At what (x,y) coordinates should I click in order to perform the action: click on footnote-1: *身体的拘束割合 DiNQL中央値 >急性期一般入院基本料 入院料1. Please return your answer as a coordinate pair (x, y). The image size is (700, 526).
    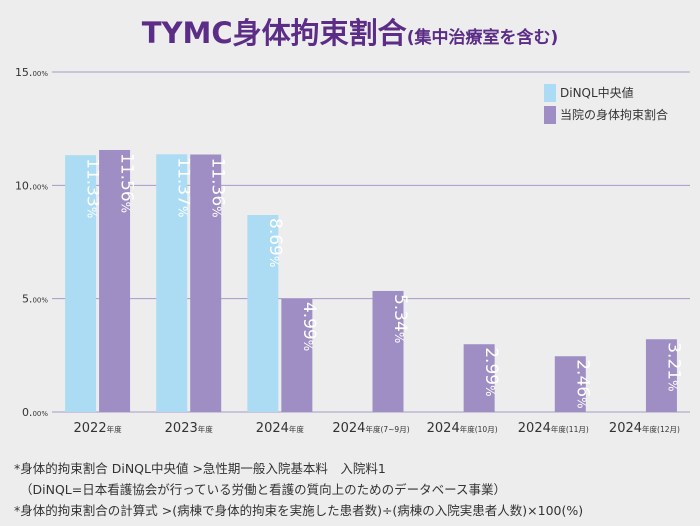
    Looking at the image, I should click on (200, 468).